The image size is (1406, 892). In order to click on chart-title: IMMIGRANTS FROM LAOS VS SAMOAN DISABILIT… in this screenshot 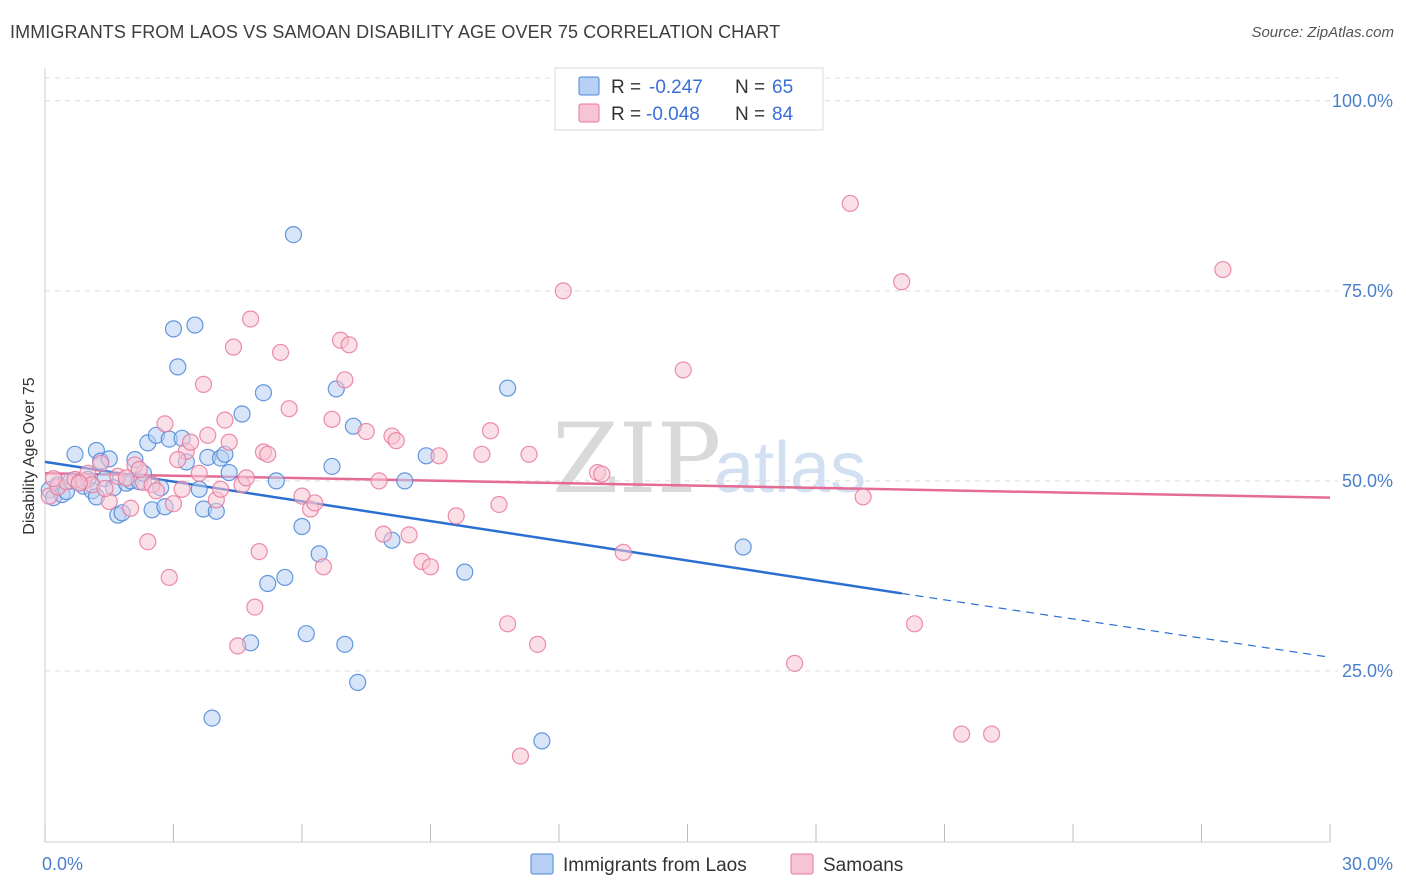, I will do `click(395, 32)`.